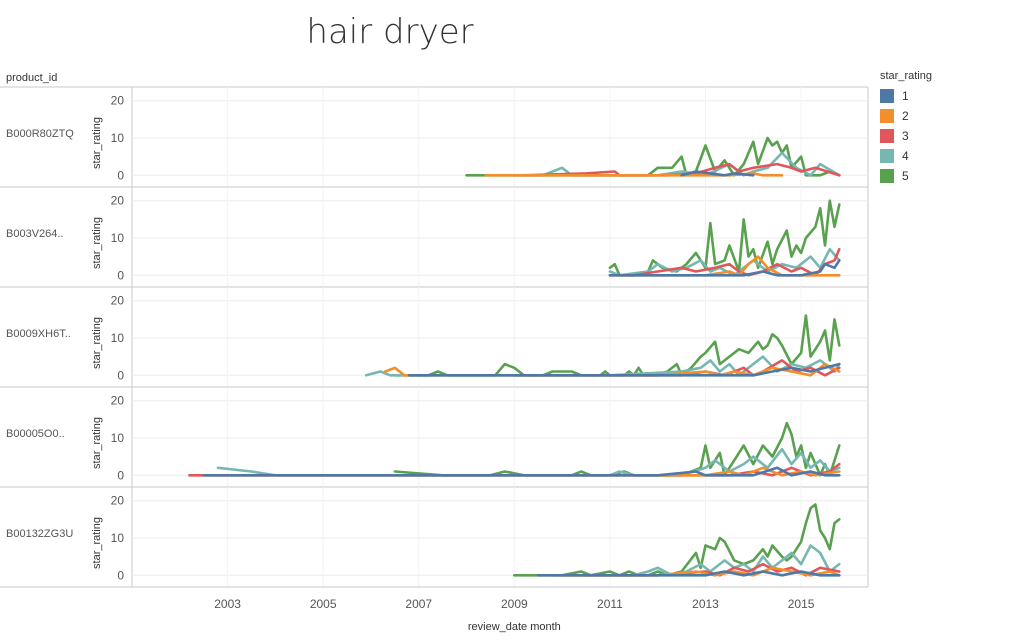 The image size is (1020, 643). What do you see at coordinates (390, 32) in the screenshot?
I see `chart-title: hair dryer` at bounding box center [390, 32].